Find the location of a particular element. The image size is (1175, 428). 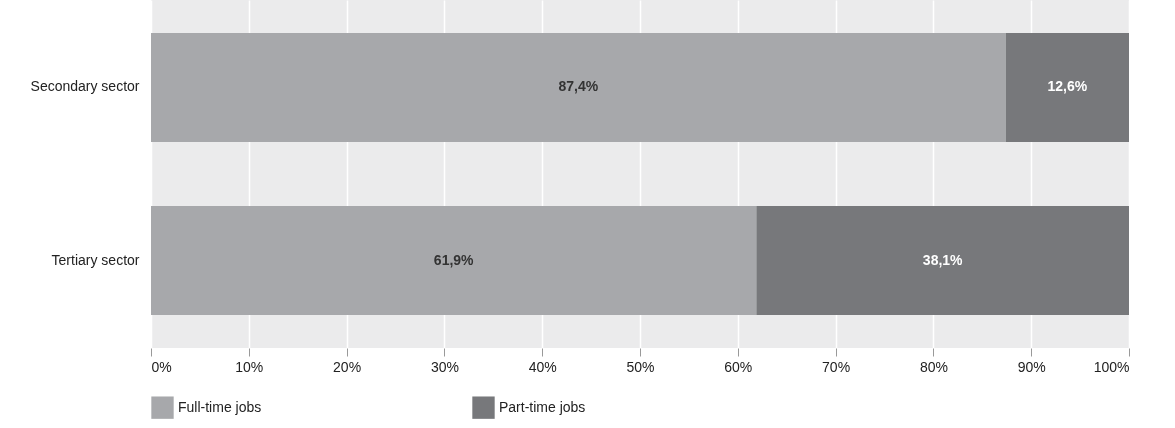

x-tick-label: 30% is located at coordinates (444, 366).